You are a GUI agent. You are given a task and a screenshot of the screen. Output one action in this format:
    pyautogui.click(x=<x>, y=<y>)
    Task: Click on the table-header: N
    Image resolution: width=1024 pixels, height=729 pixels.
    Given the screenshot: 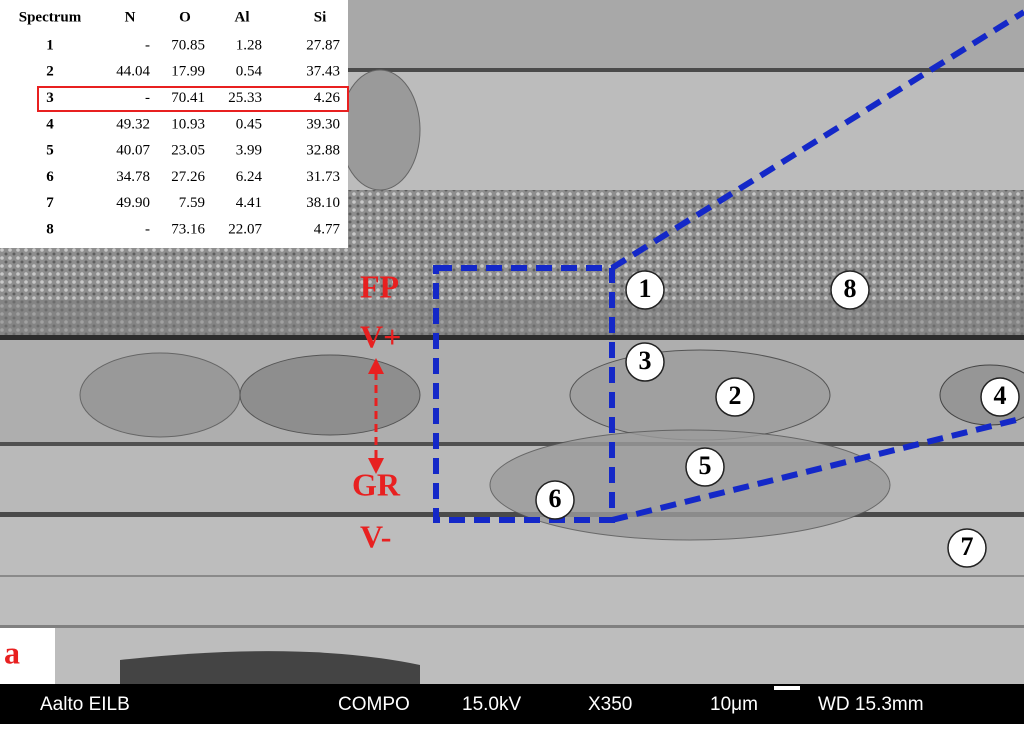 What is the action you would take?
    pyautogui.click(x=130, y=17)
    